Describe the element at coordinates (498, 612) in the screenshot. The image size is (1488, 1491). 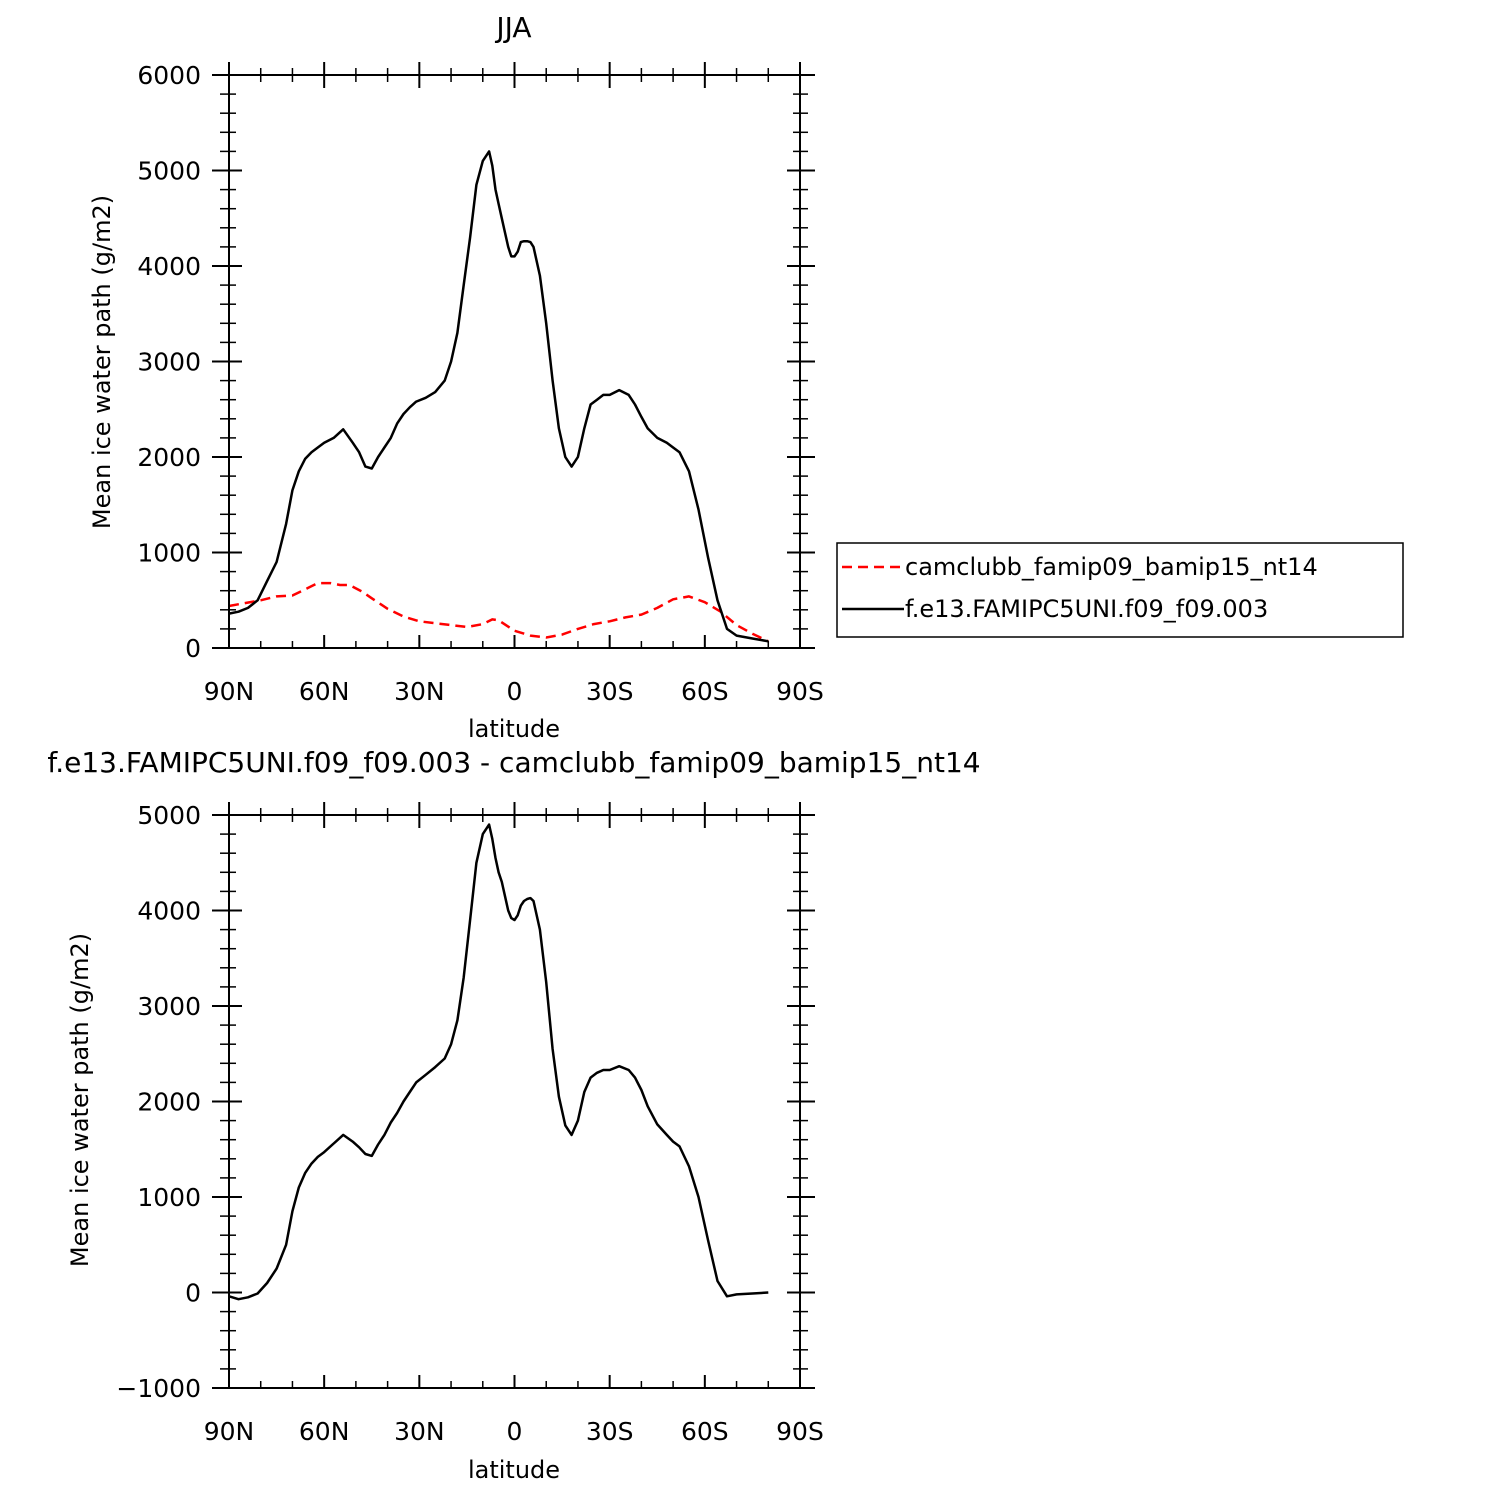
I see `series-line-camclubb-famip09-bamip15-nt14` at that location.